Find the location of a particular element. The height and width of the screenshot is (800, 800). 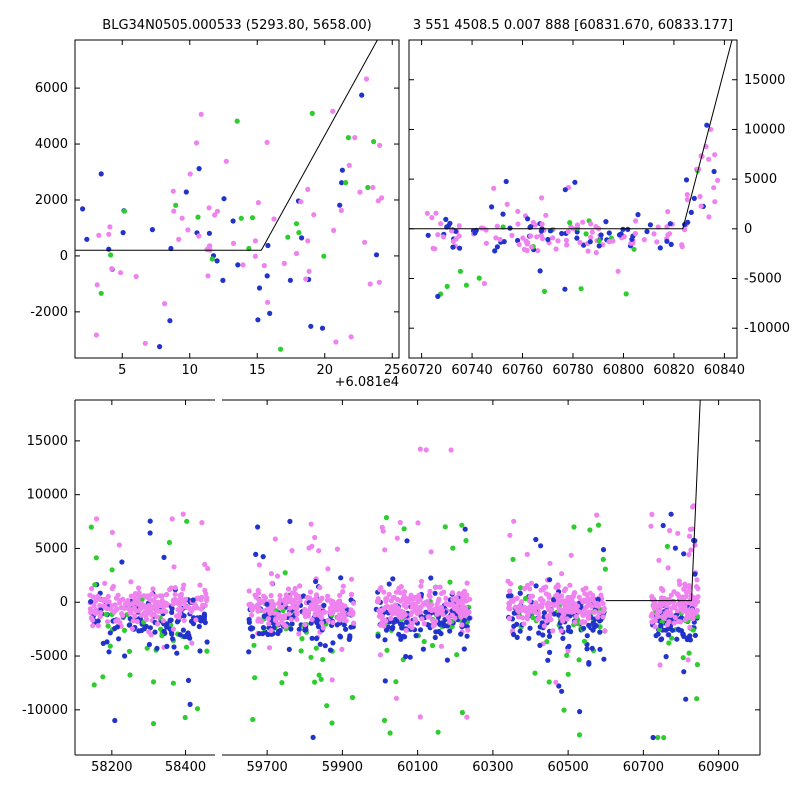

svg-text: 4000 is located at coordinates (51, 144).